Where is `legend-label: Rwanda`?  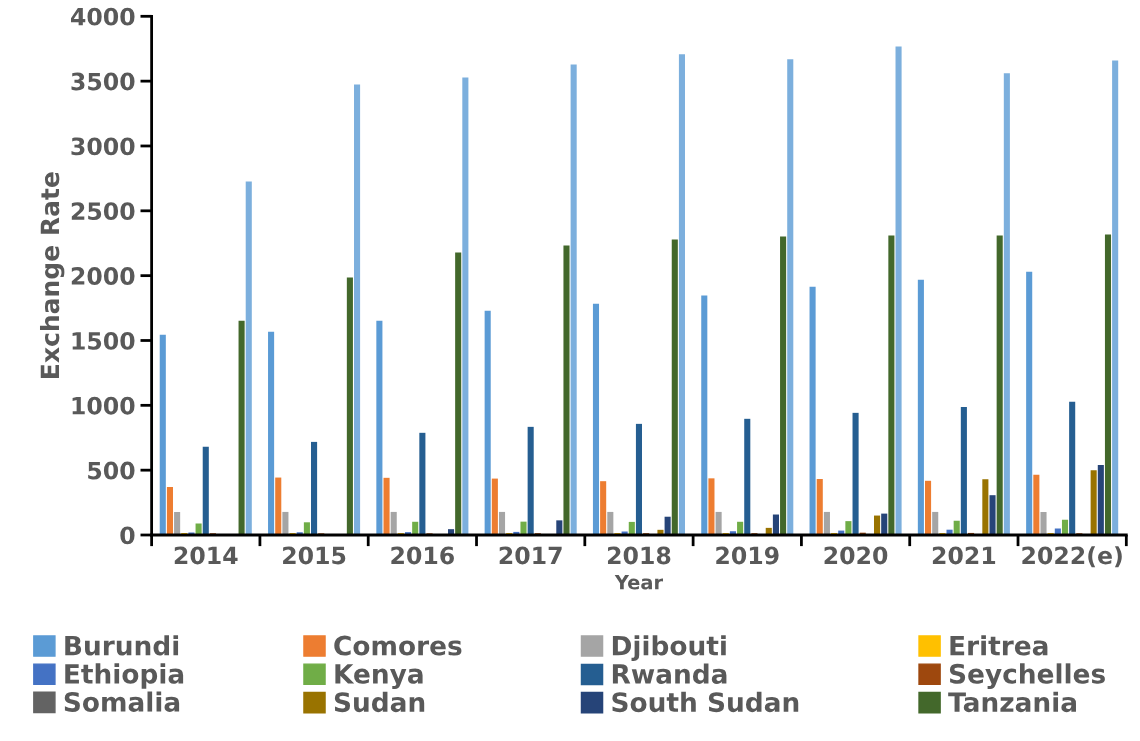 legend-label: Rwanda is located at coordinates (669, 673).